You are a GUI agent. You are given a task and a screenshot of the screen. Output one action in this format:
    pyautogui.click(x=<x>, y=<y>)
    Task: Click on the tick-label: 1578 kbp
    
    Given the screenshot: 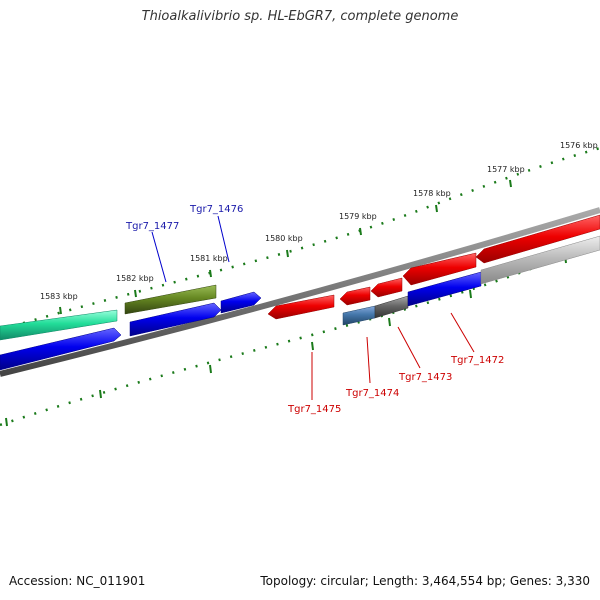 What is the action you would take?
    pyautogui.click(x=432, y=193)
    